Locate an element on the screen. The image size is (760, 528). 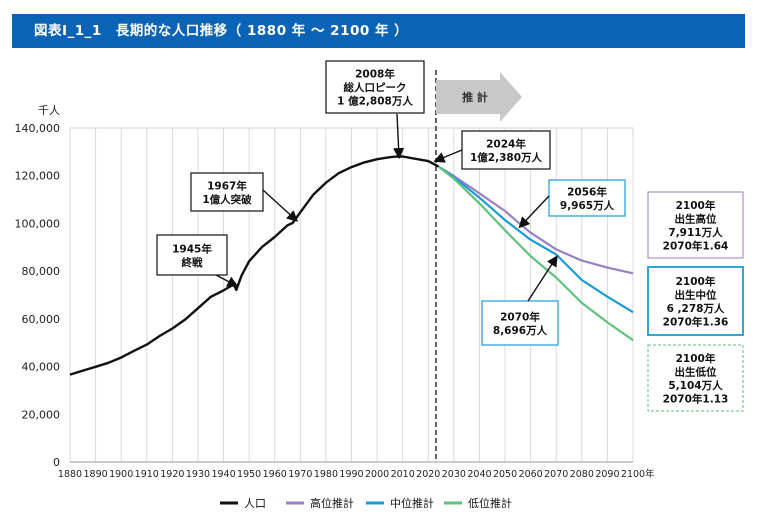
annotation-text: 2070年1.64 is located at coordinates (696, 245).